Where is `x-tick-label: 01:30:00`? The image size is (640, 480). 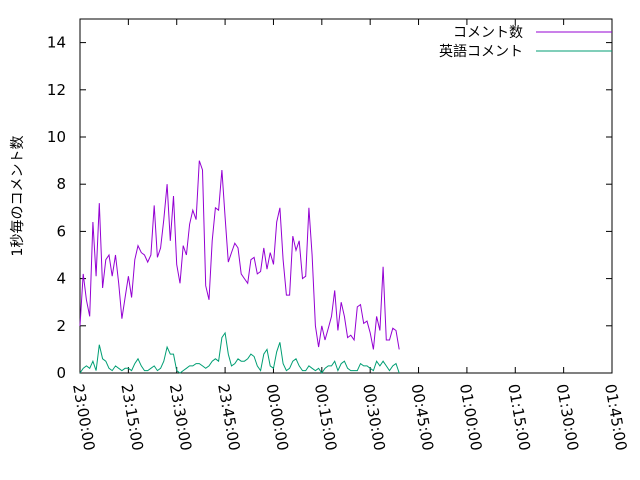
x-tick-label: 01:30:00 is located at coordinates (567, 417).